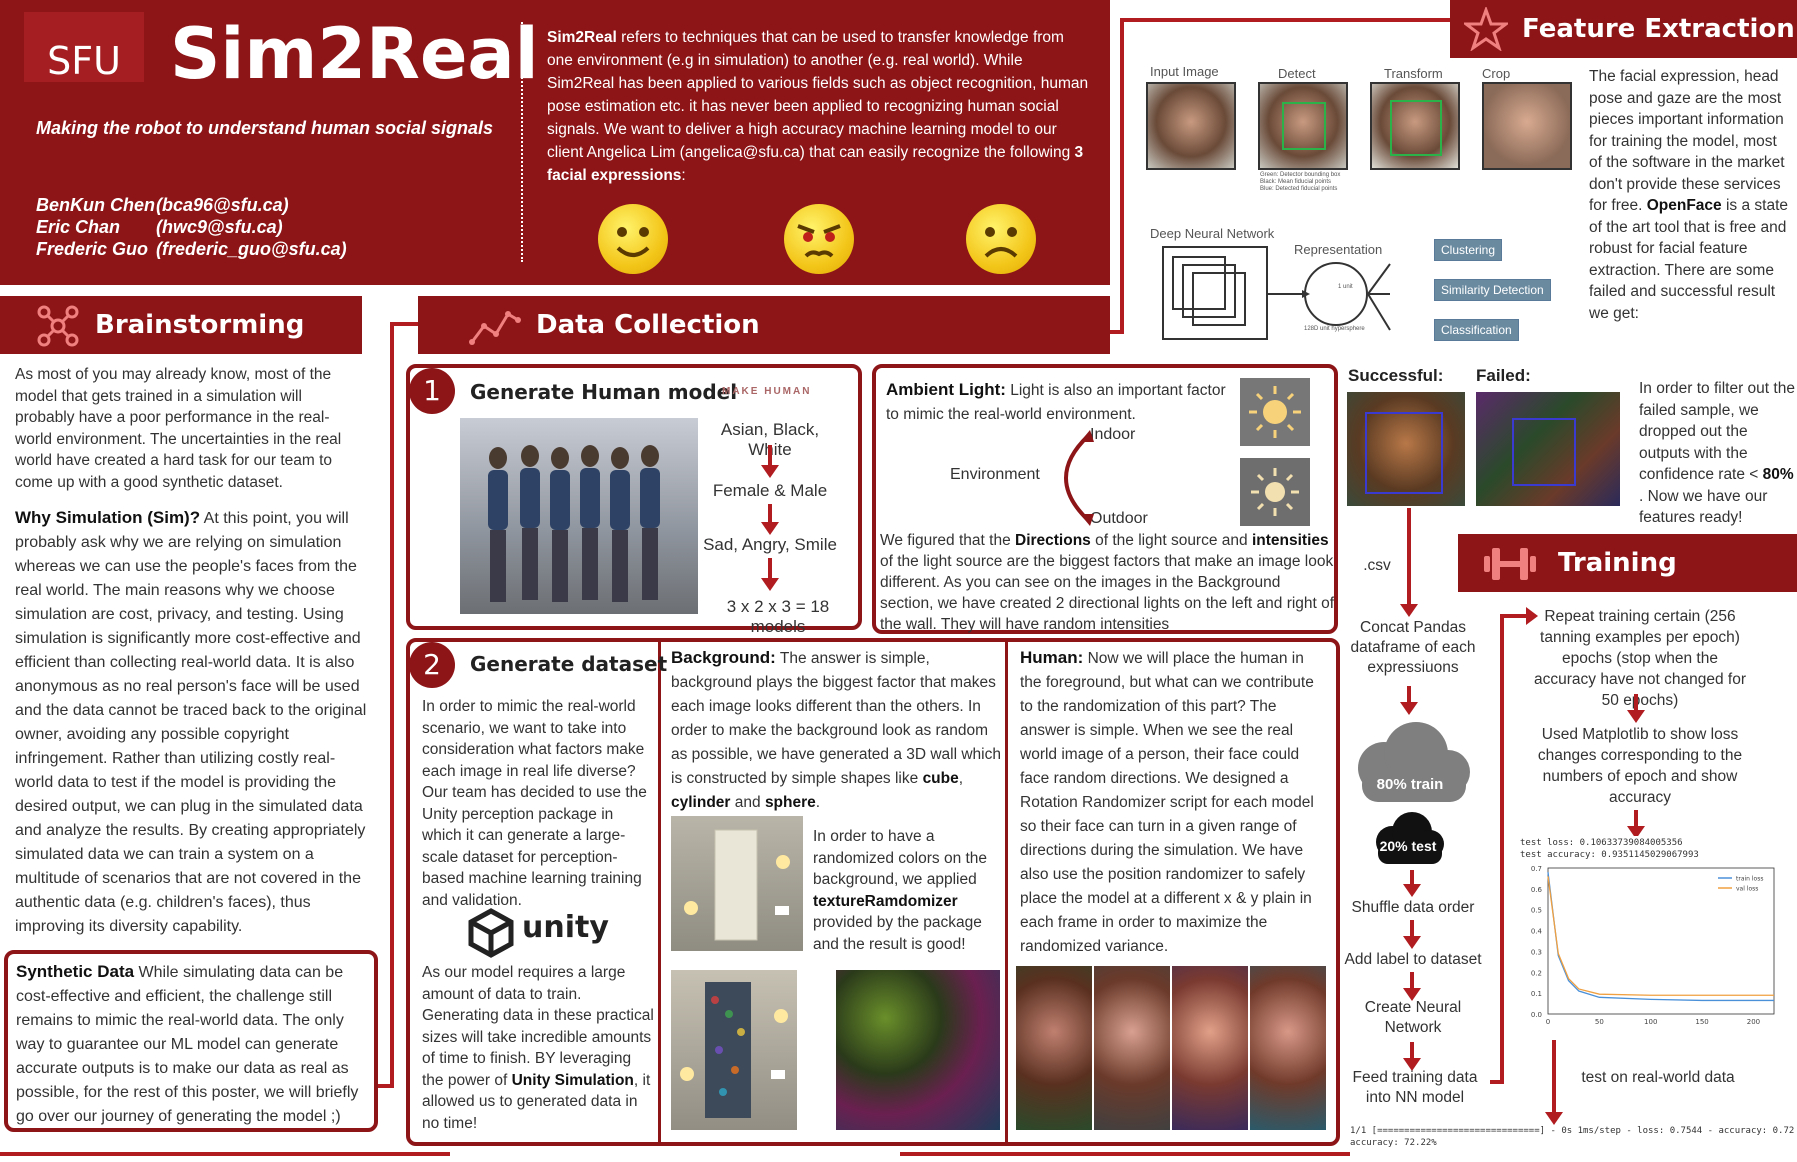 The width and height of the screenshot is (1797, 1162). Describe the element at coordinates (432, 665) in the screenshot. I see `step-number: 2` at that location.